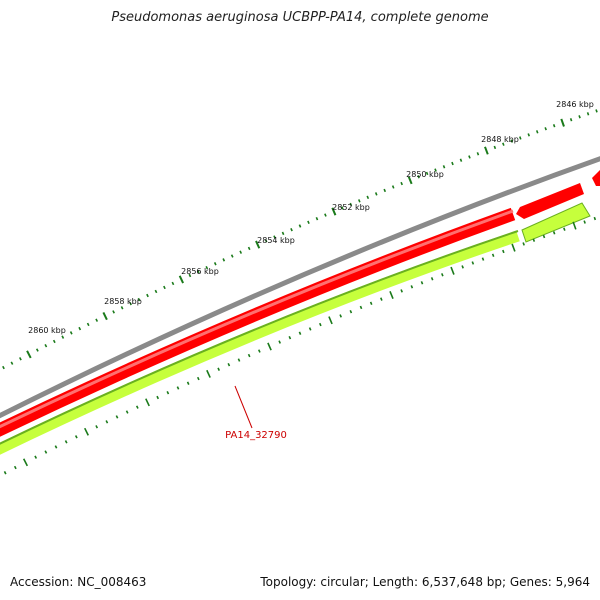 This screenshot has width=600, height=600. Describe the element at coordinates (243, 407) in the screenshot. I see `gene-label-leader` at that location.